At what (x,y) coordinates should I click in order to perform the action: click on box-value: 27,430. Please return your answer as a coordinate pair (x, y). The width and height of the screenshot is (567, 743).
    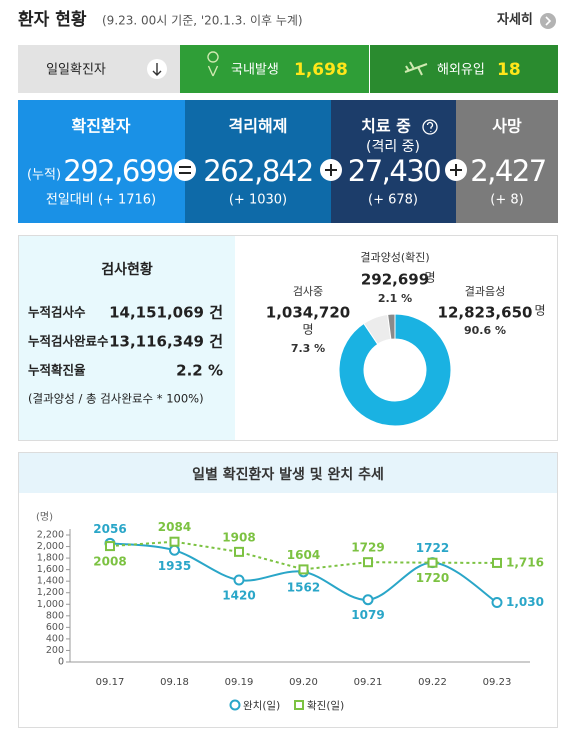
    Looking at the image, I should click on (394, 171).